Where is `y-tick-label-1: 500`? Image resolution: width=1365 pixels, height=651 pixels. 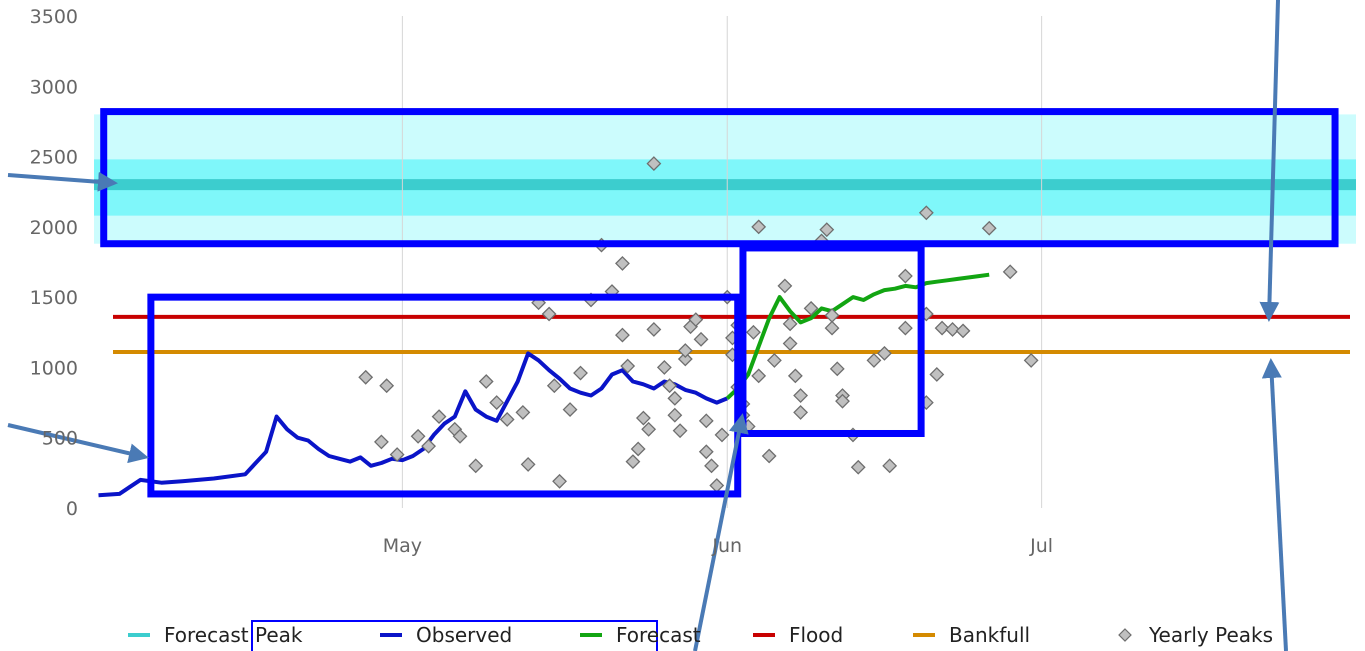 y-tick-label-1: 500 is located at coordinates (60, 439).